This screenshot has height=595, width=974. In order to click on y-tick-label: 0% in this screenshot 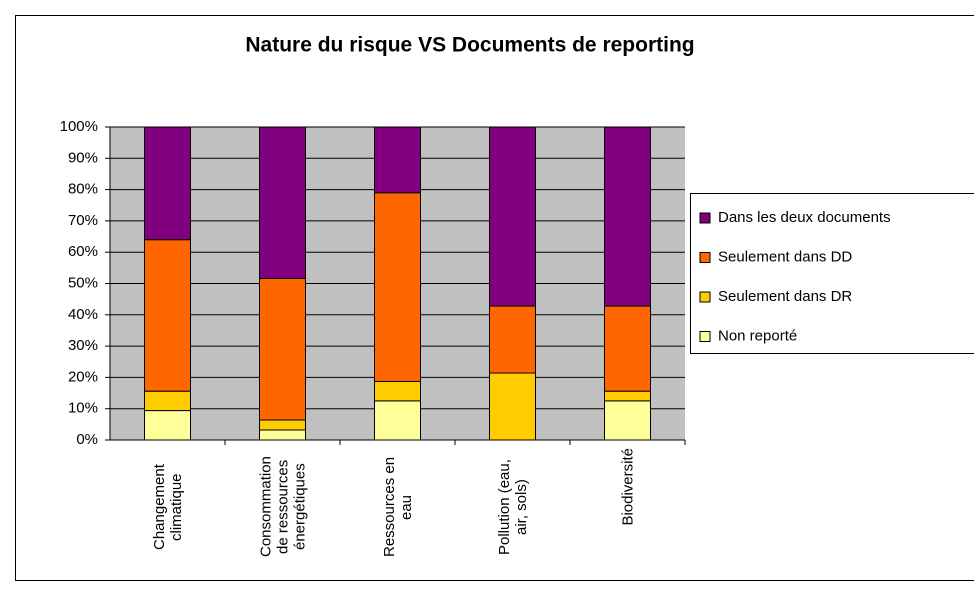, I will do `click(87, 439)`.